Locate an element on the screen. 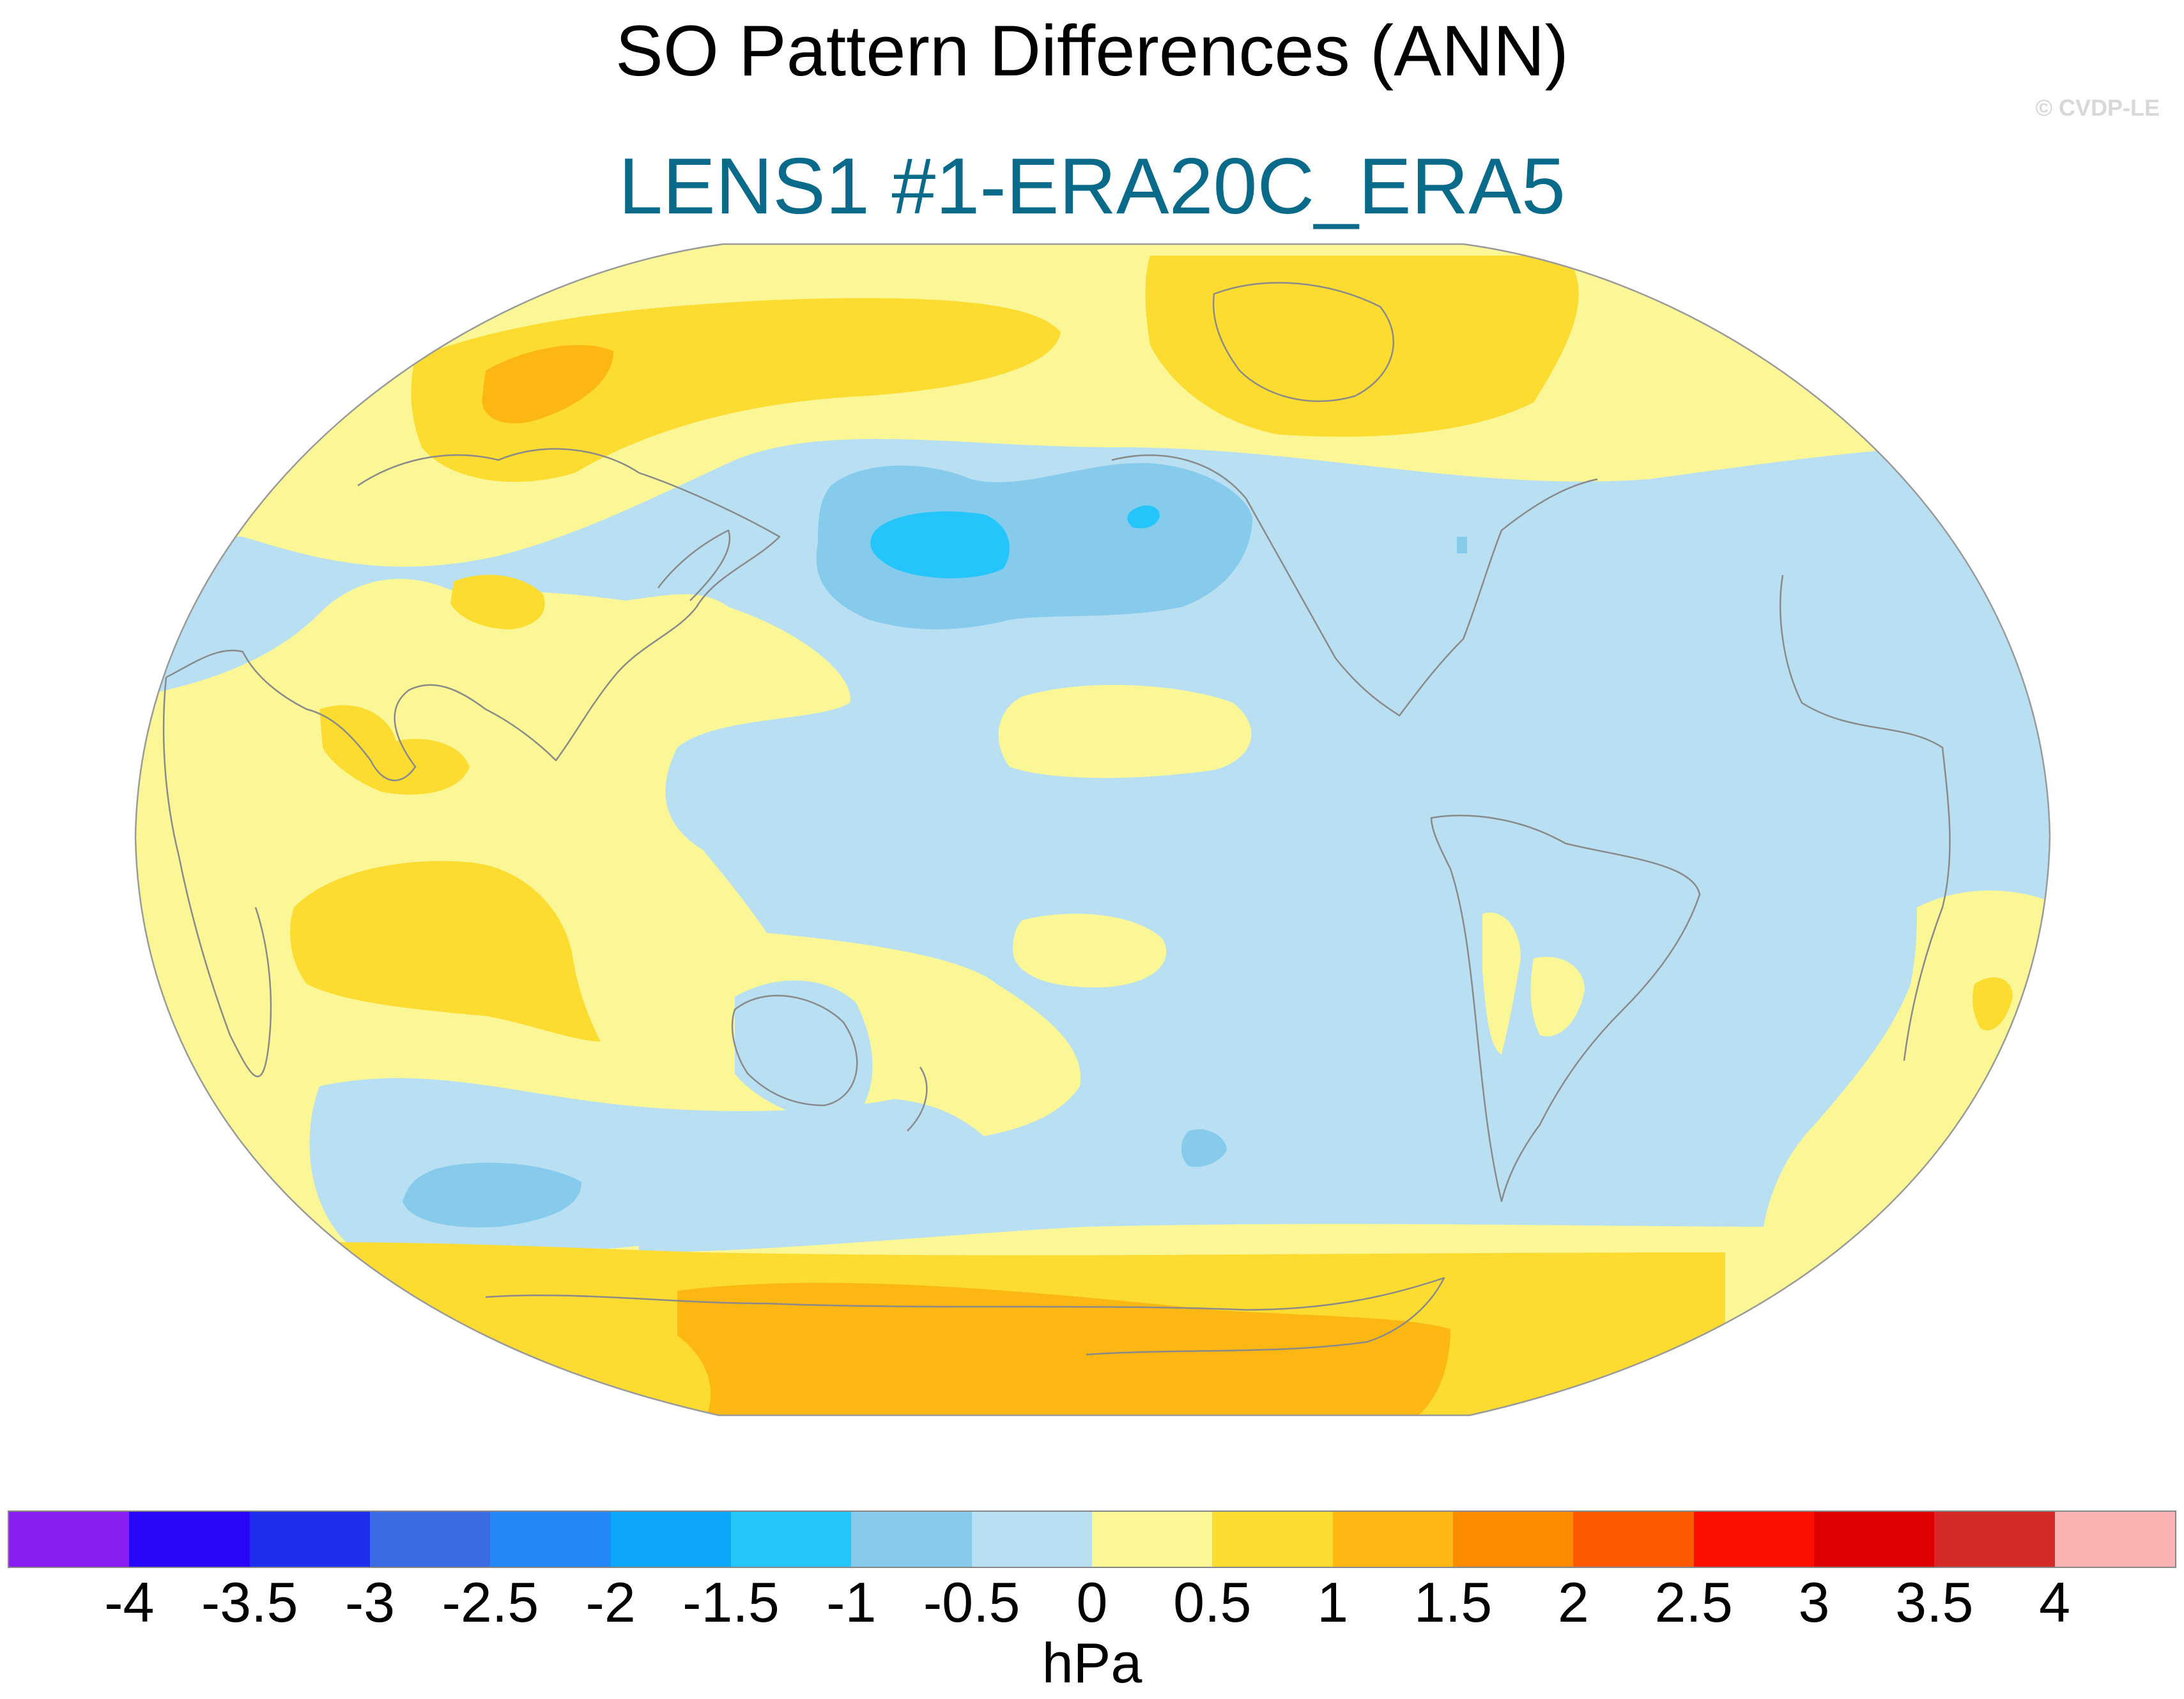 The image size is (2184, 1699). coastline-antarctica is located at coordinates (965, 1317).